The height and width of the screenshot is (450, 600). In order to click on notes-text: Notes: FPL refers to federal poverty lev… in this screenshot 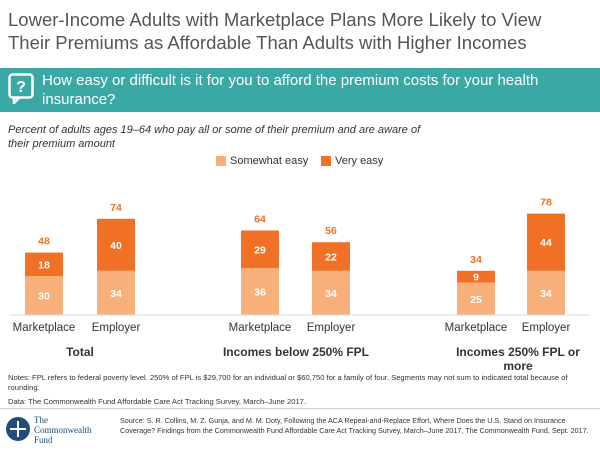, I will do `click(288, 382)`.